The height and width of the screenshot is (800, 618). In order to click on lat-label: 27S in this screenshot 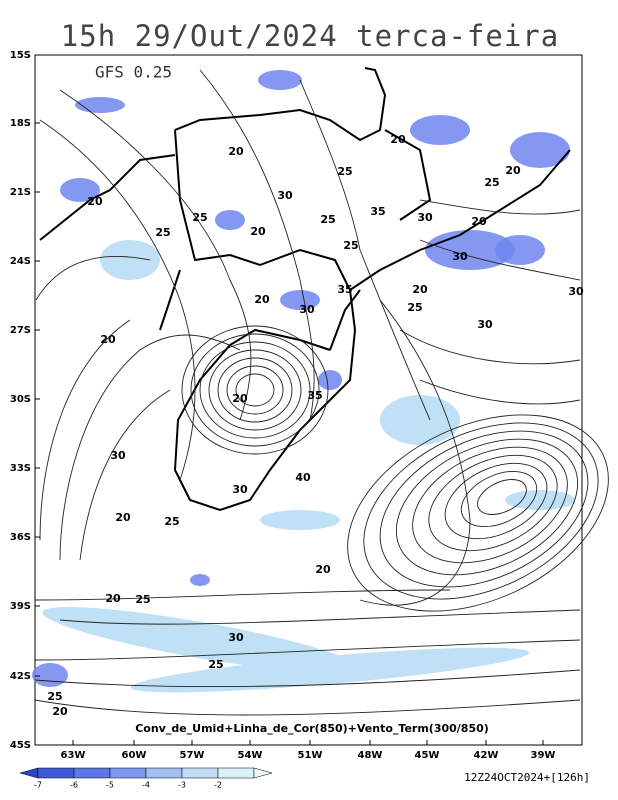, I will do `click(20, 330)`.